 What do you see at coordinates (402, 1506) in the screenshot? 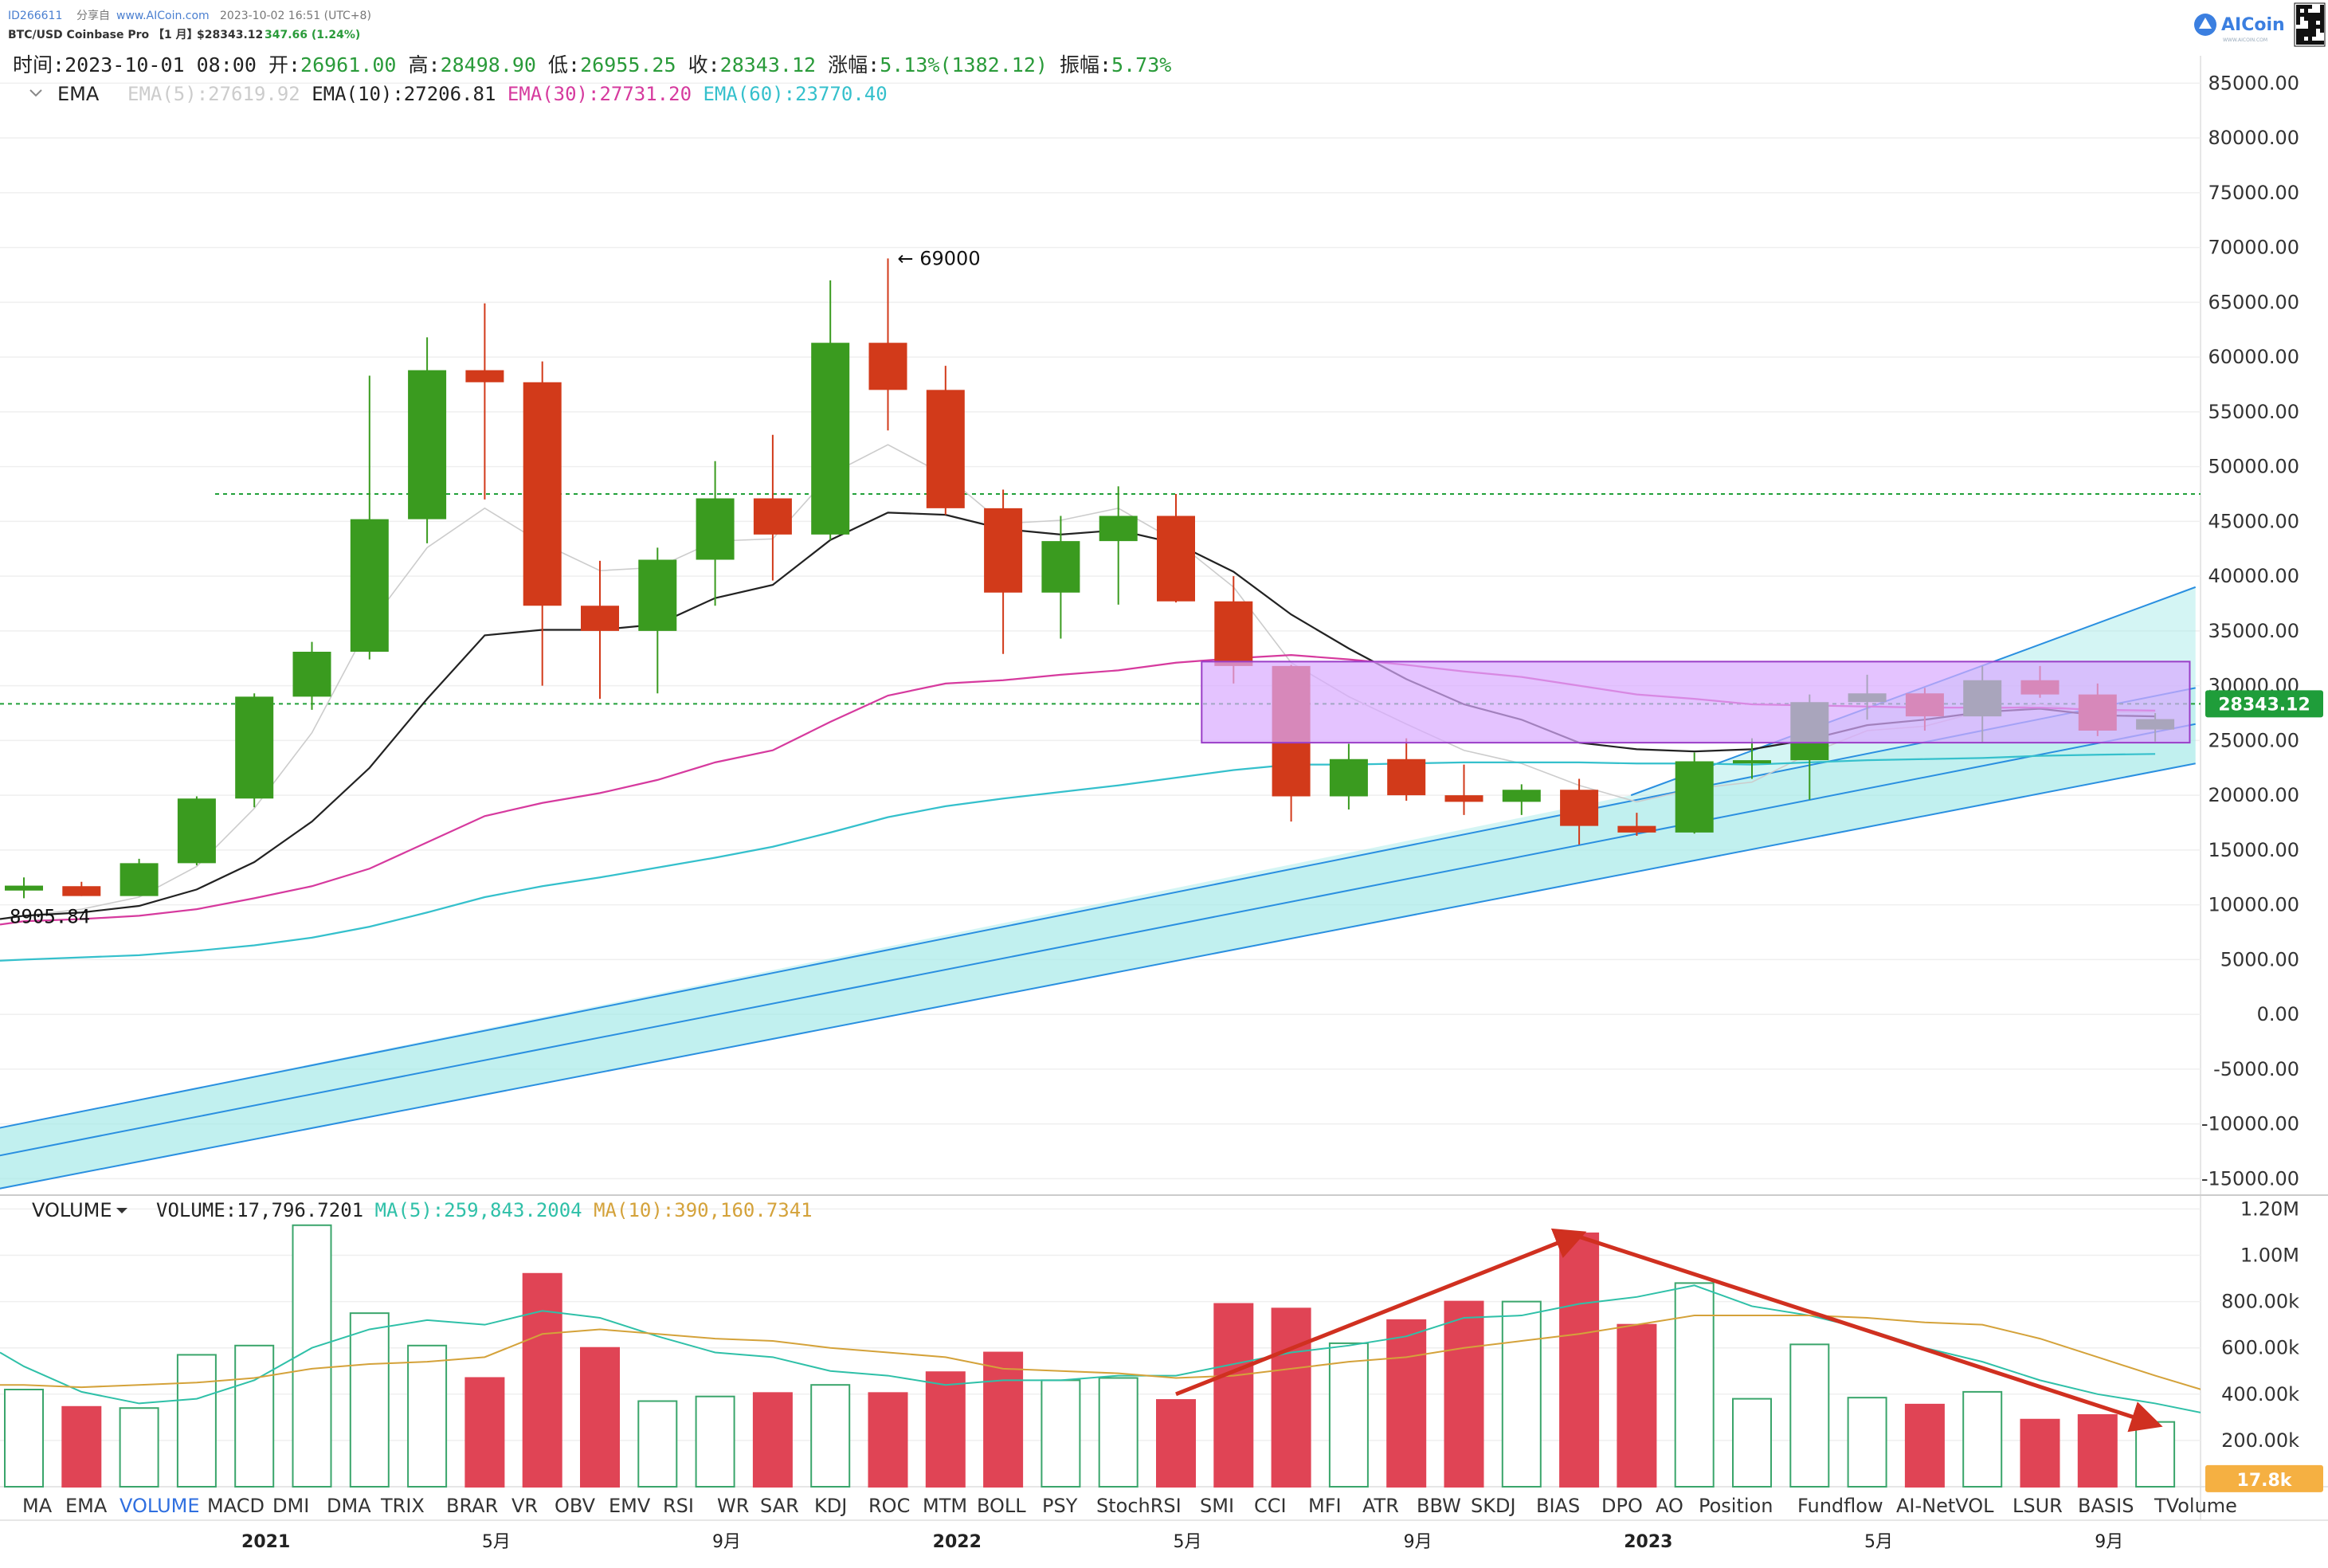
I see `indicator-tab-trix: TRIX` at bounding box center [402, 1506].